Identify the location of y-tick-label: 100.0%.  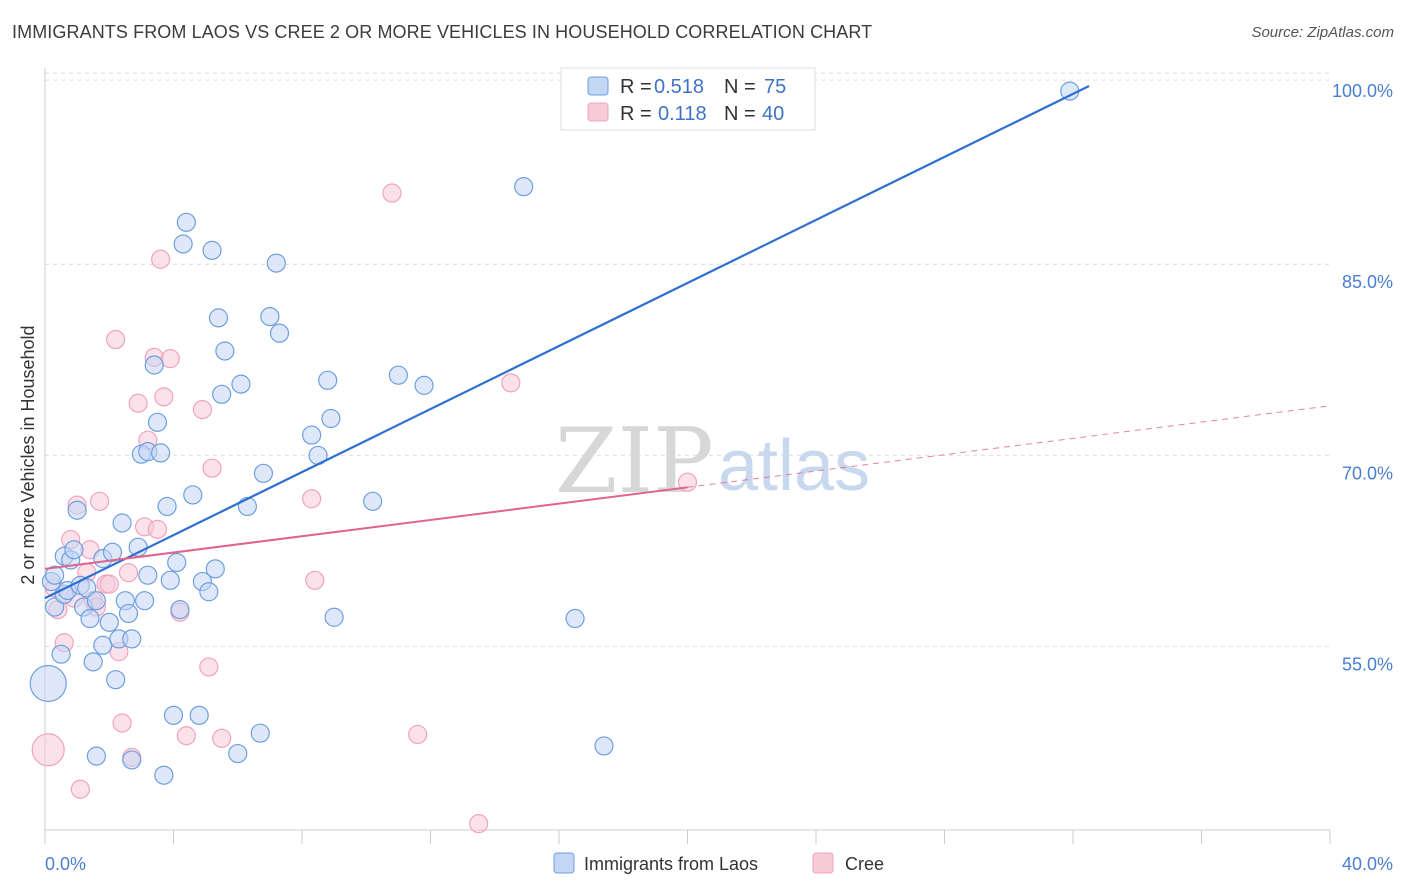
(1362, 91).